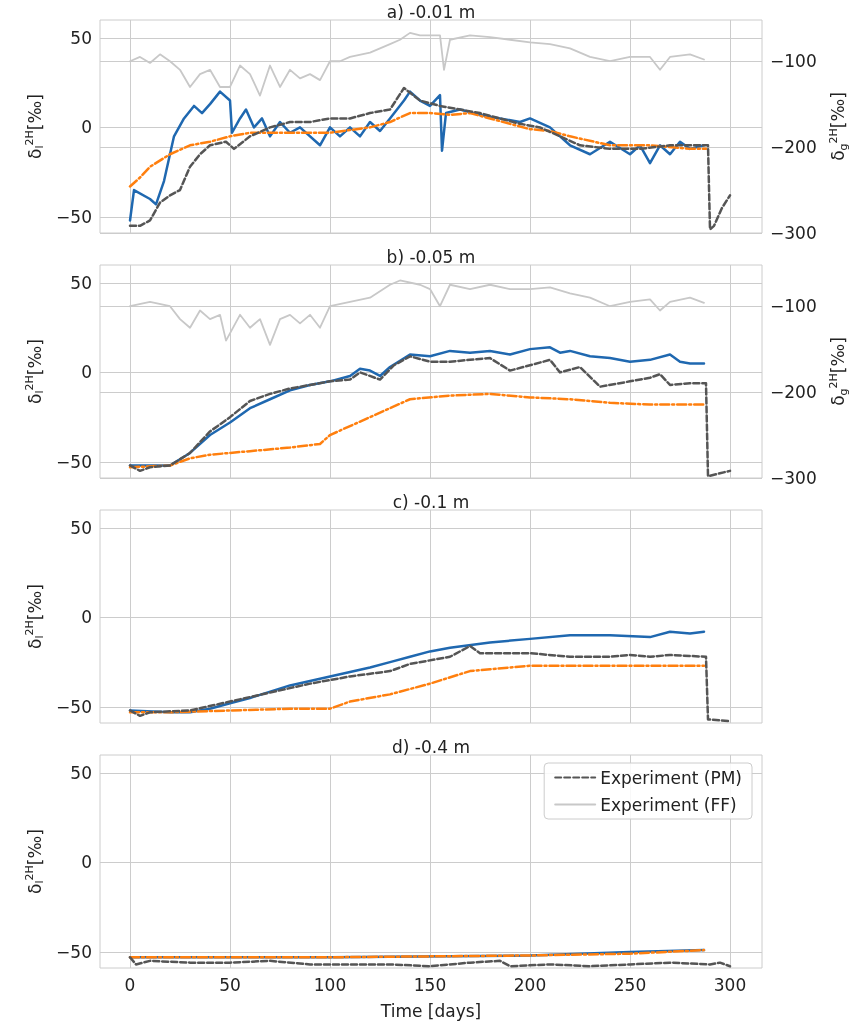 This screenshot has height=1034, width=862. Describe the element at coordinates (431, 256) in the screenshot. I see `chart-title: b) -0.05 m` at that location.